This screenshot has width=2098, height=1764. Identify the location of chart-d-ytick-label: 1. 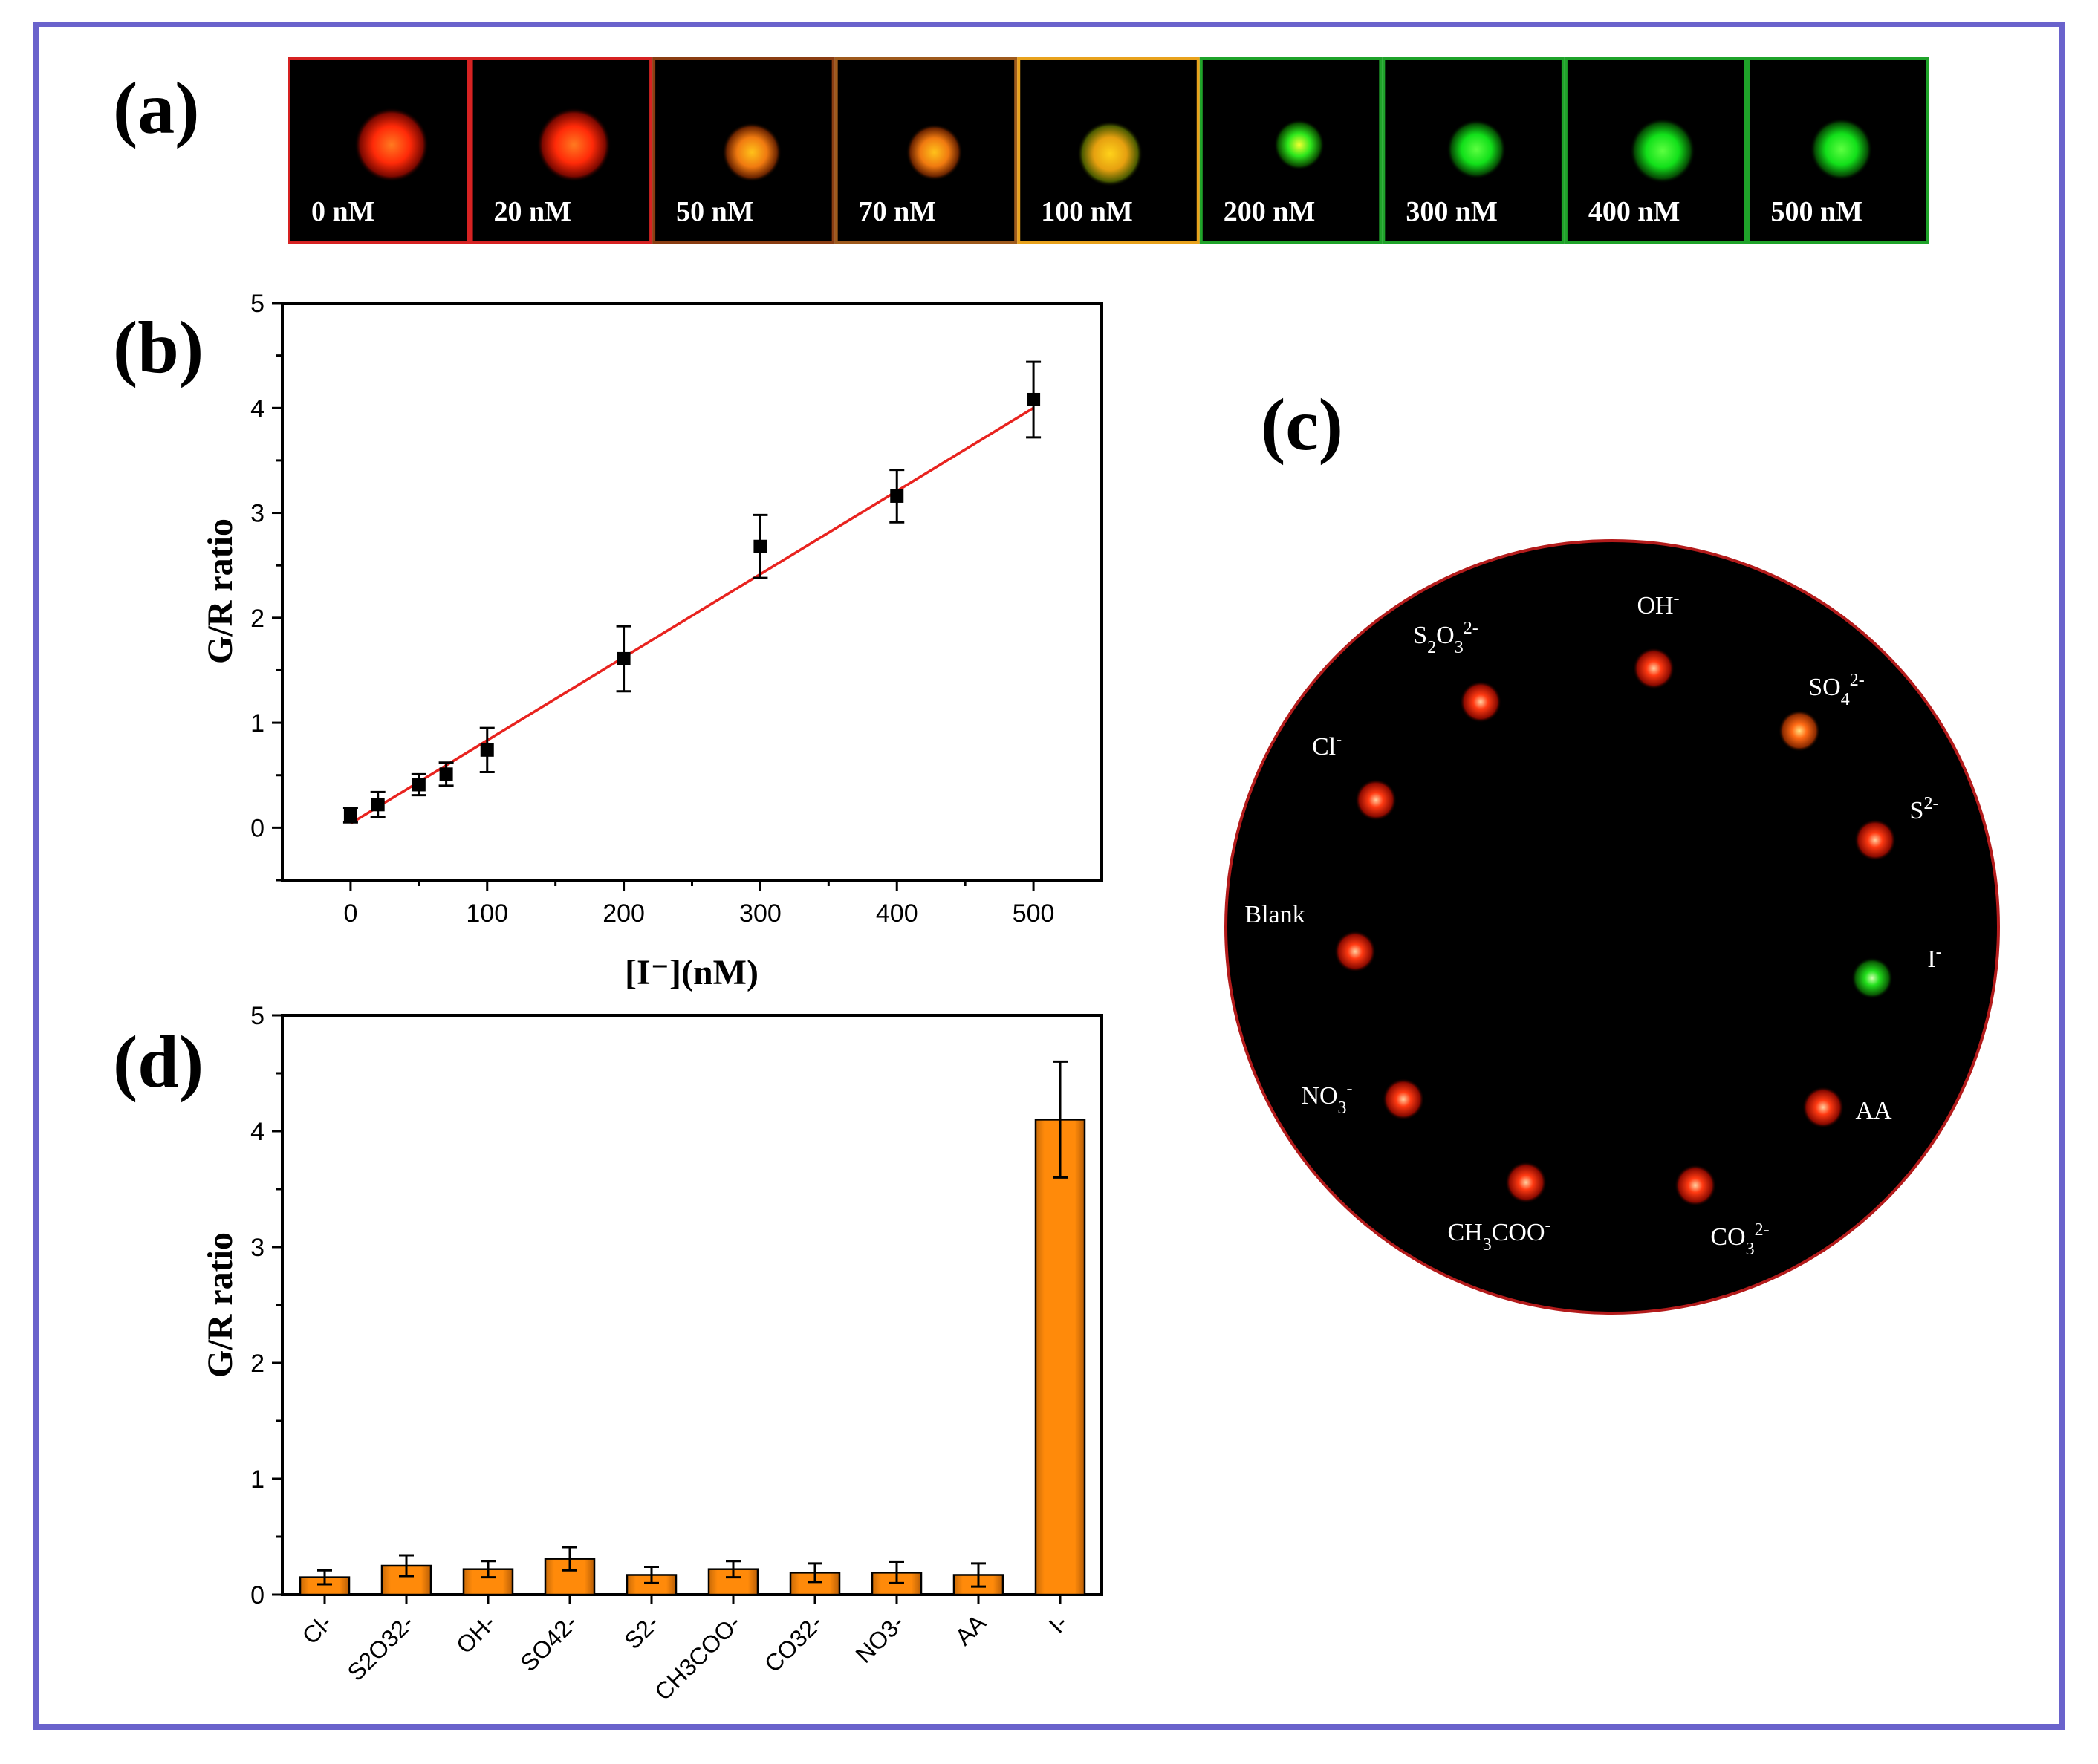
(257, 1479).